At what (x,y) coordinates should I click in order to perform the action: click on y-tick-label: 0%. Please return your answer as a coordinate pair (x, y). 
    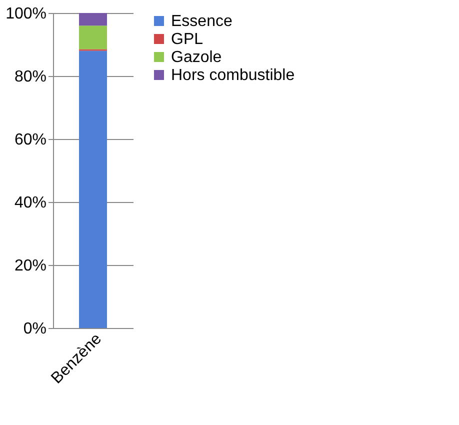
    Looking at the image, I should click on (34, 329).